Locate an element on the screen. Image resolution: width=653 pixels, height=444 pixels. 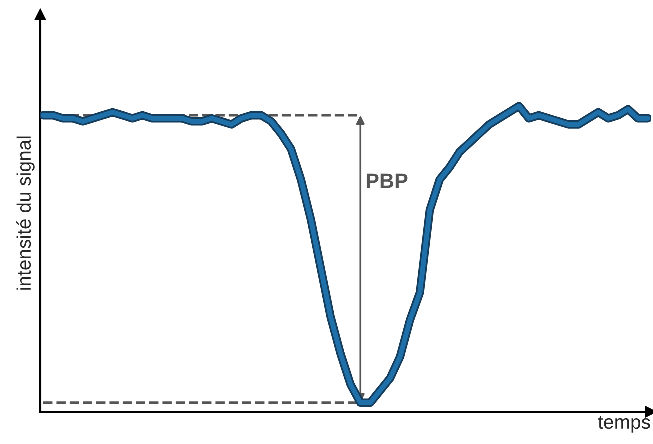
x-axis-title: temps is located at coordinates (624, 424).